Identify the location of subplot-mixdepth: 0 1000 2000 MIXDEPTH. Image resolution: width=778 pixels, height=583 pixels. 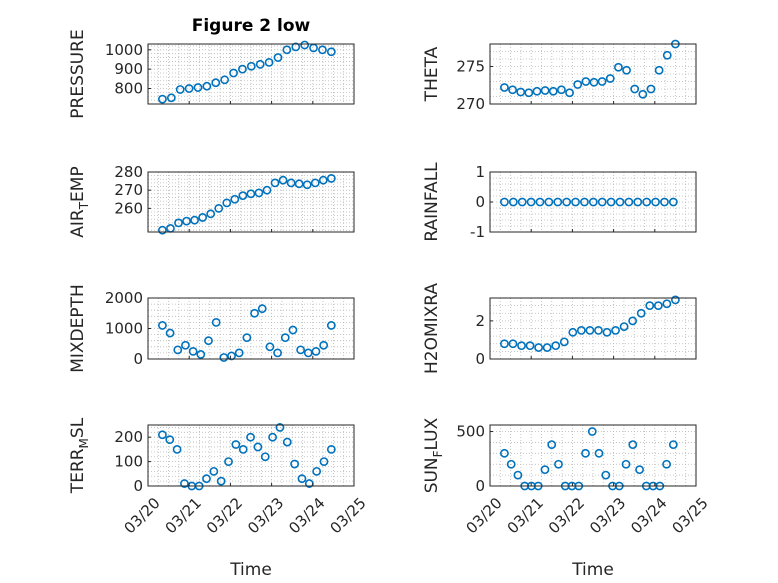
(211, 328).